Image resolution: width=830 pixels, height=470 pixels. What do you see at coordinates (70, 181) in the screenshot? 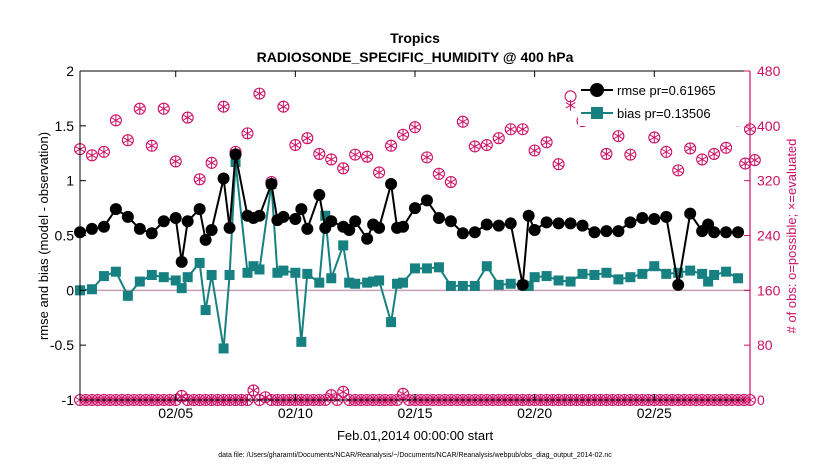
I see `y-tick-label: 1` at bounding box center [70, 181].